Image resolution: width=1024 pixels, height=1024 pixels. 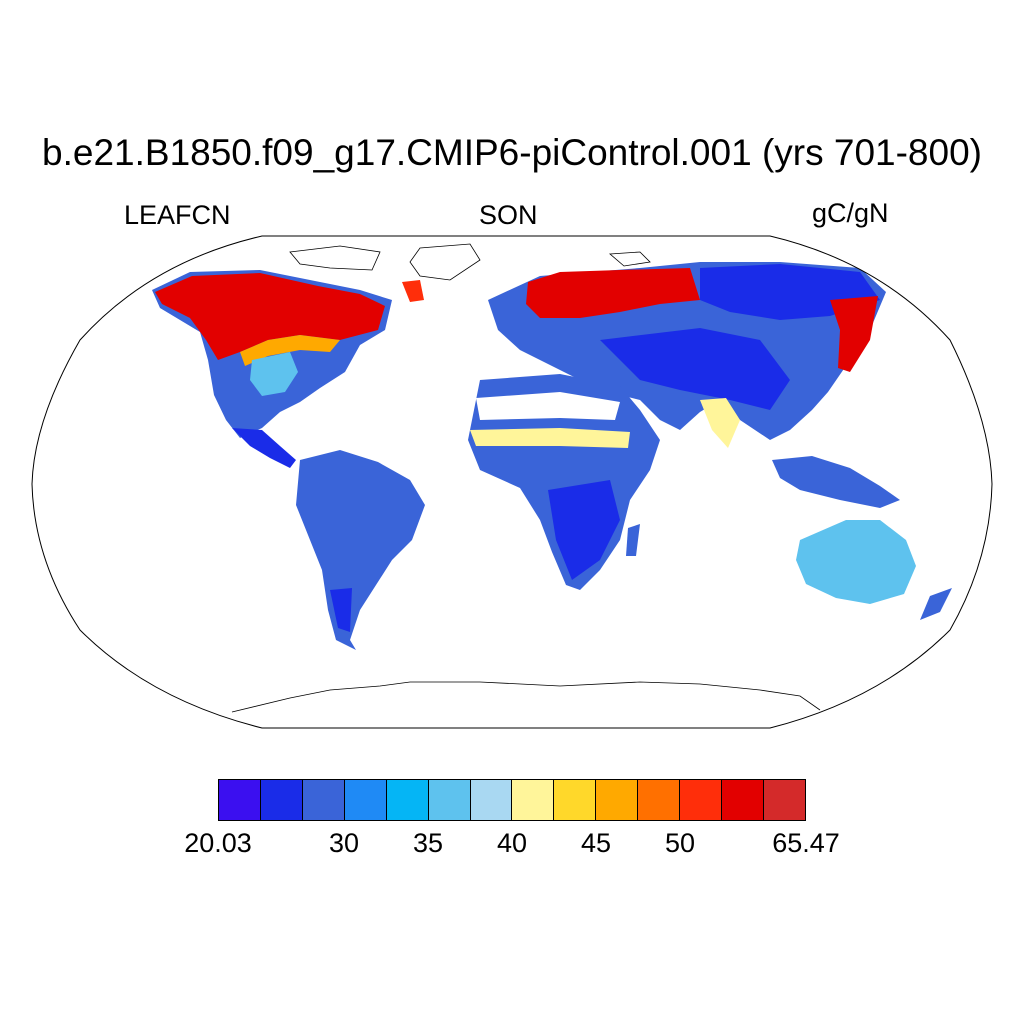 What do you see at coordinates (633, 540) in the screenshot?
I see `madagascar` at bounding box center [633, 540].